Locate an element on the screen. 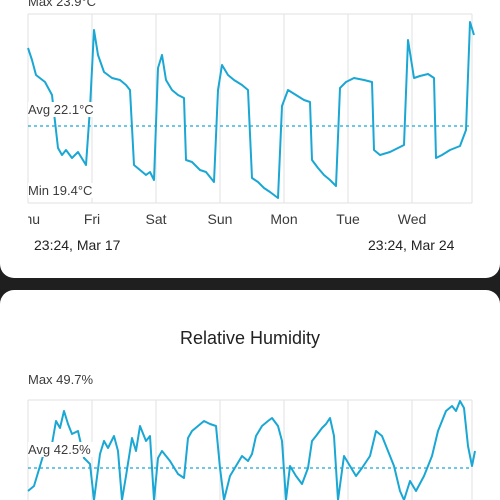 This screenshot has height=500, width=500. temperature-min-label: Min 19.4°C is located at coordinates (61, 190).